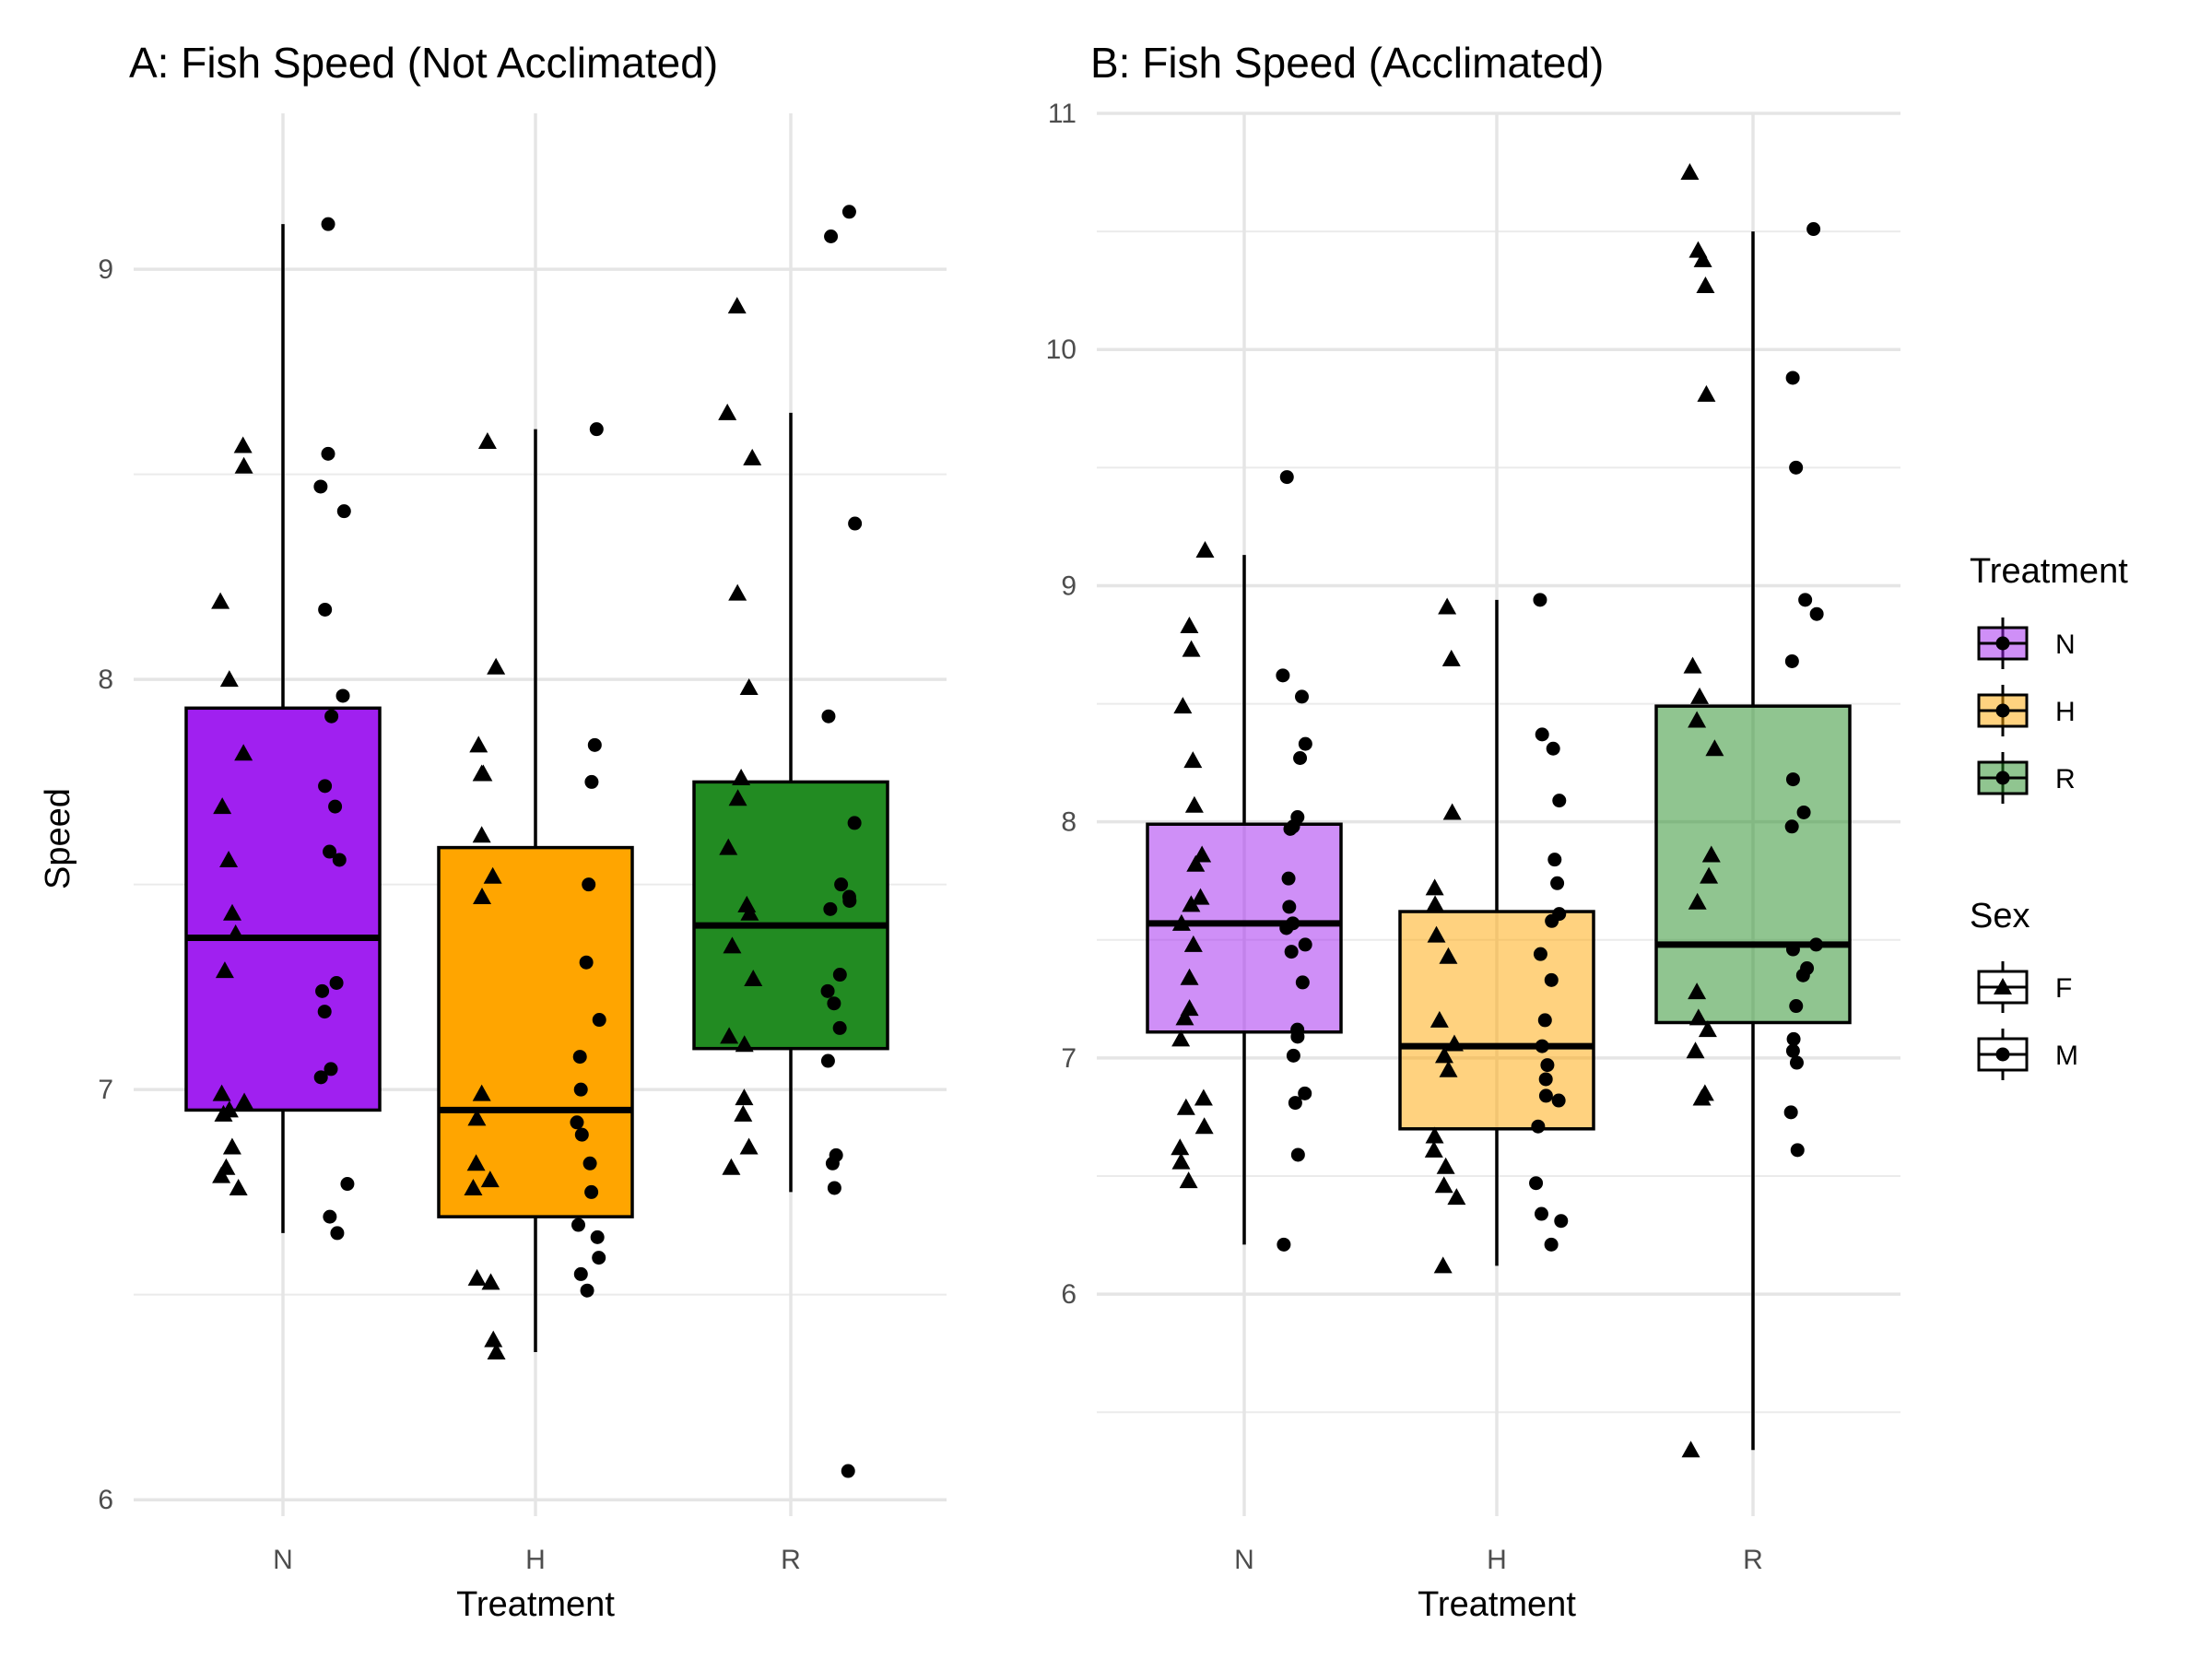 The width and height of the screenshot is (2212, 1659). I want to click on panel-a-x-axis-title: Treatment, so click(535, 1604).